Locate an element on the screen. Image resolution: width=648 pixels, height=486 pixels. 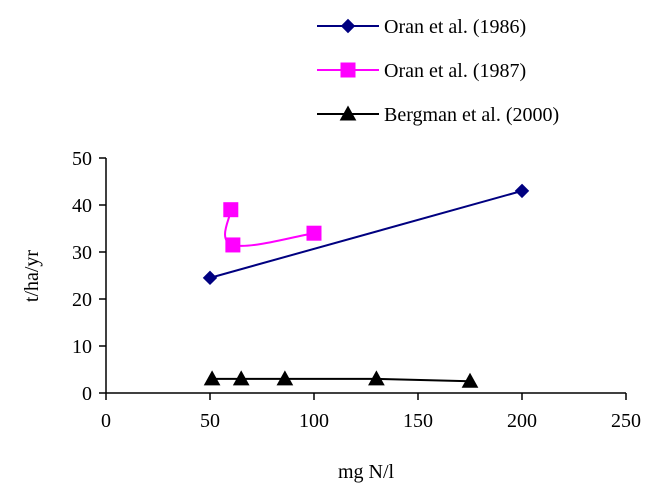
y-tick-label: 50 is located at coordinates (82, 159).